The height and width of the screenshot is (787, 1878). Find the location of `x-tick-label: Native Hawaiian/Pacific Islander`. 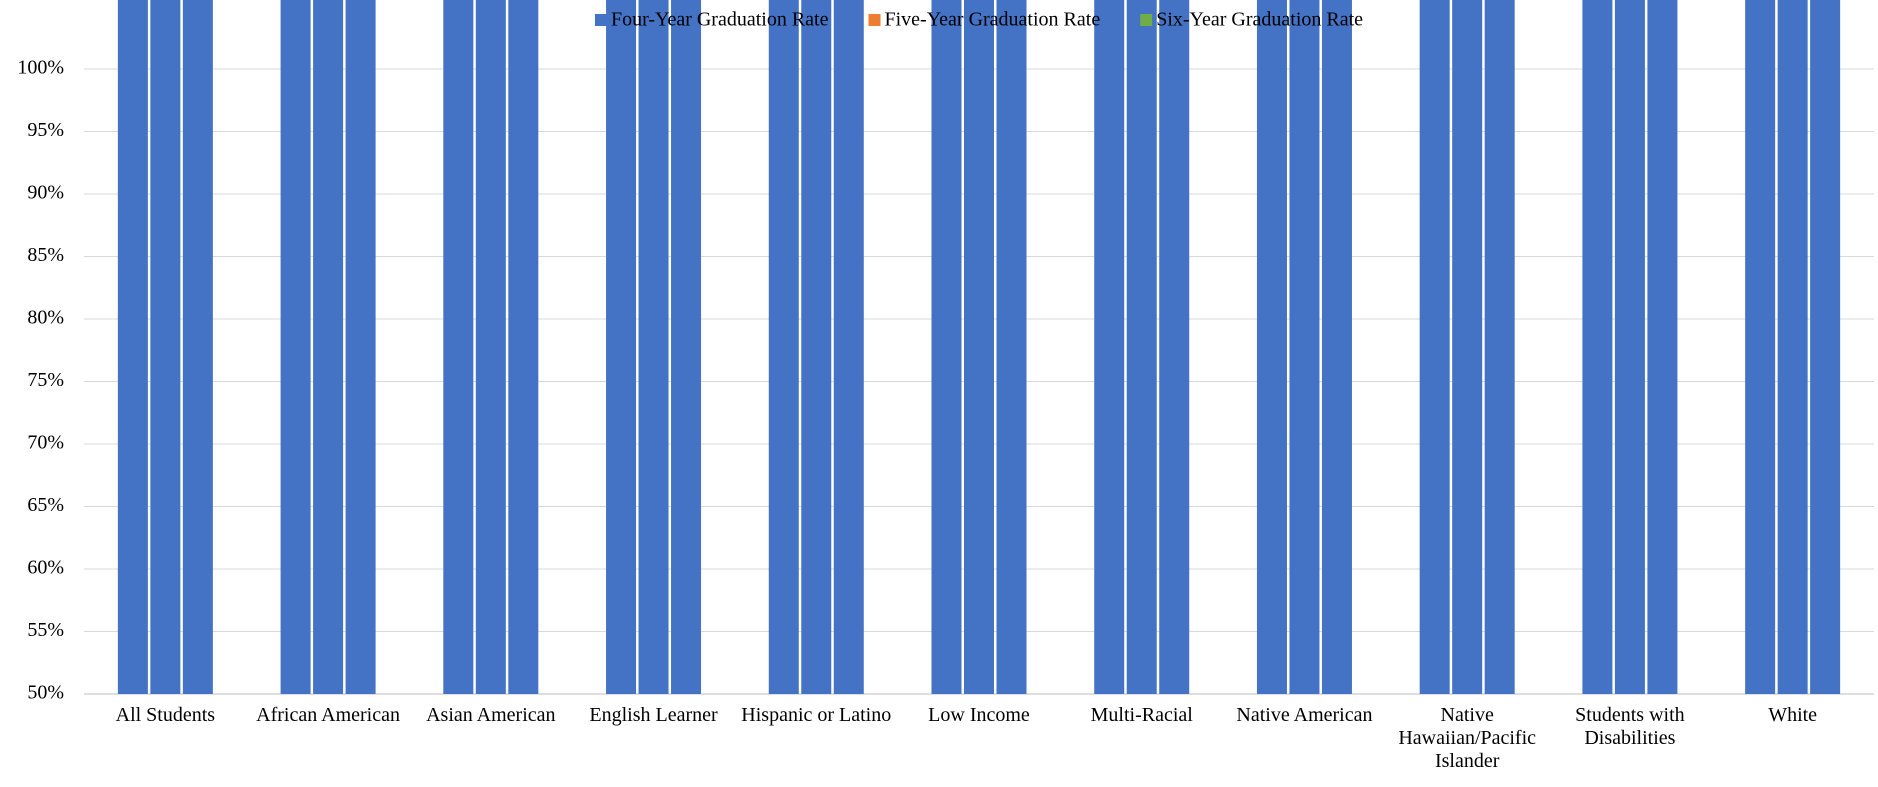

x-tick-label: Native Hawaiian/Pacific Islander is located at coordinates (1467, 738).